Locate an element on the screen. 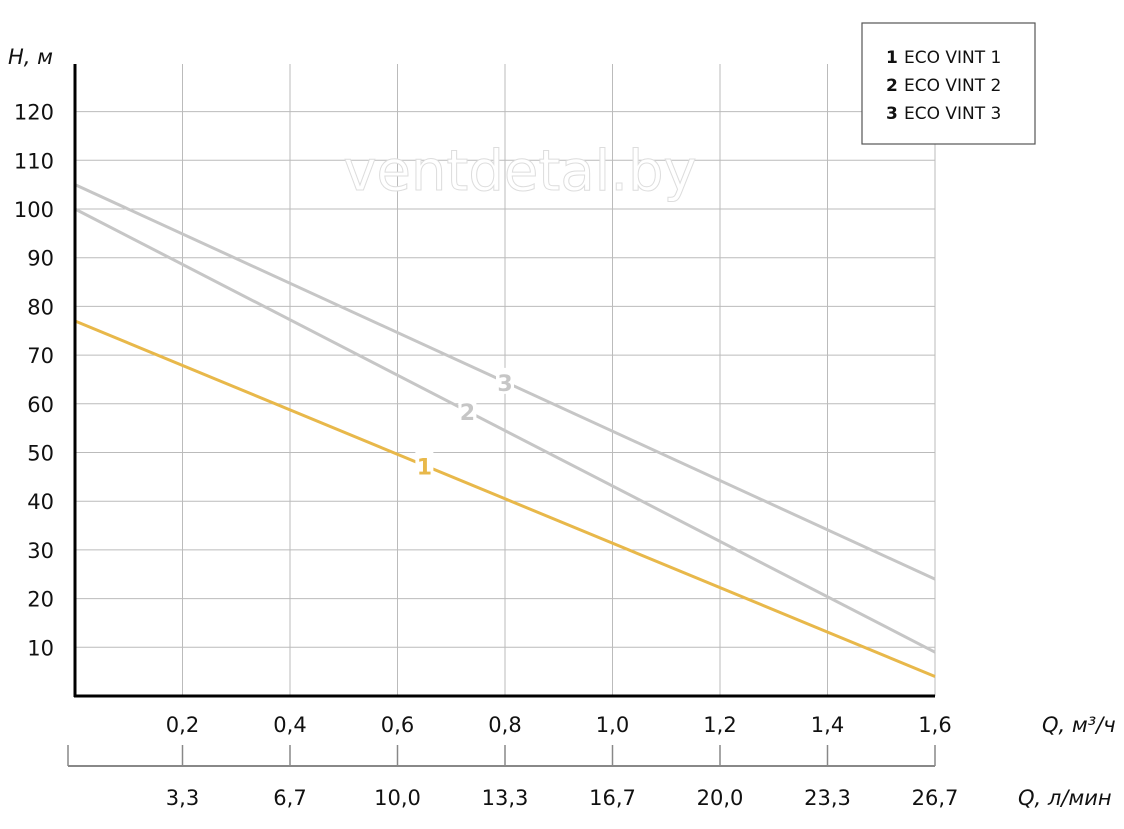 The image size is (1124, 829). y-tick-label: 90 is located at coordinates (40, 259).